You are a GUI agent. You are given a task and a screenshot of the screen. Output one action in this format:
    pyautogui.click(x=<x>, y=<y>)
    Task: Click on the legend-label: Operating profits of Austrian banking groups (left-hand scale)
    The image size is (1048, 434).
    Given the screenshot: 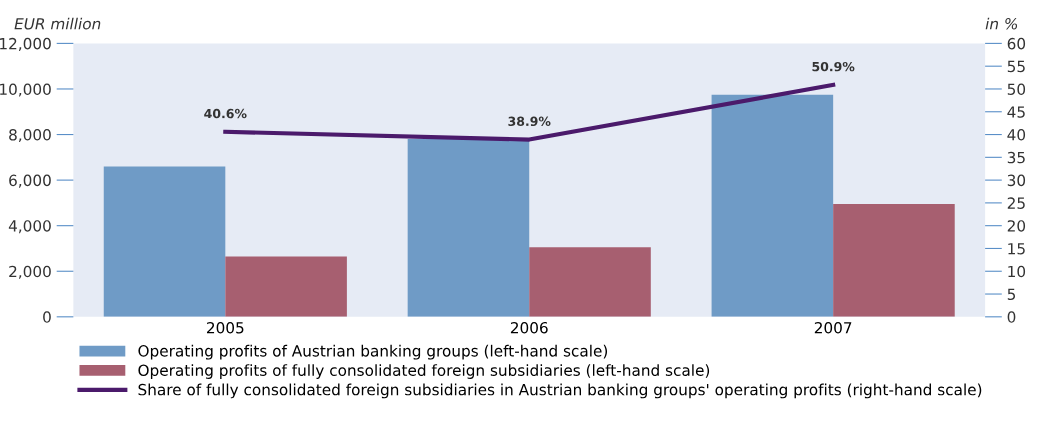 What is the action you would take?
    pyautogui.click(x=373, y=352)
    